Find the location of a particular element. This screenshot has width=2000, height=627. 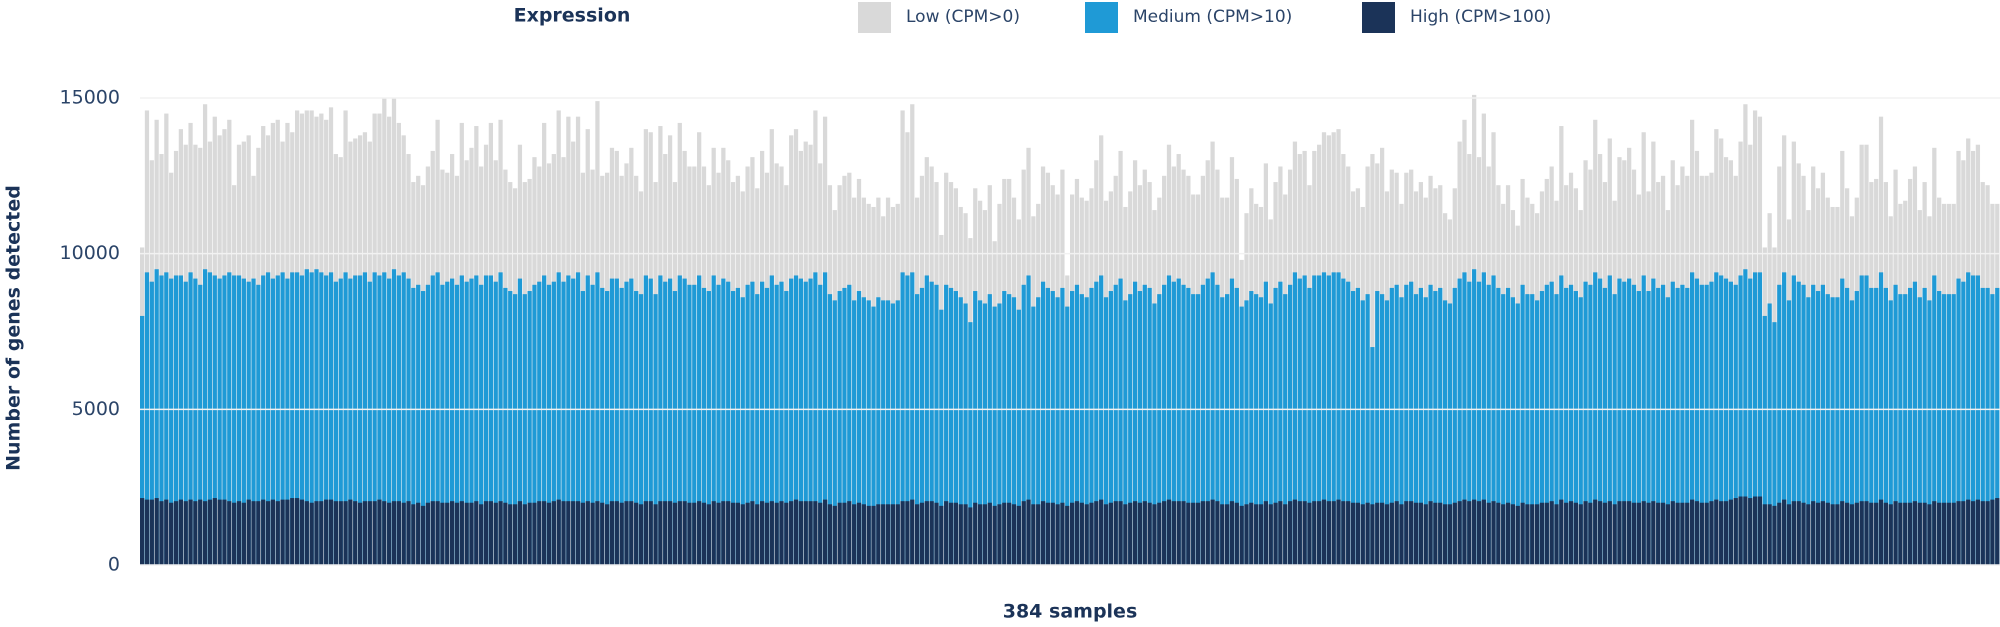

legend-title: Expression is located at coordinates (572, 16).